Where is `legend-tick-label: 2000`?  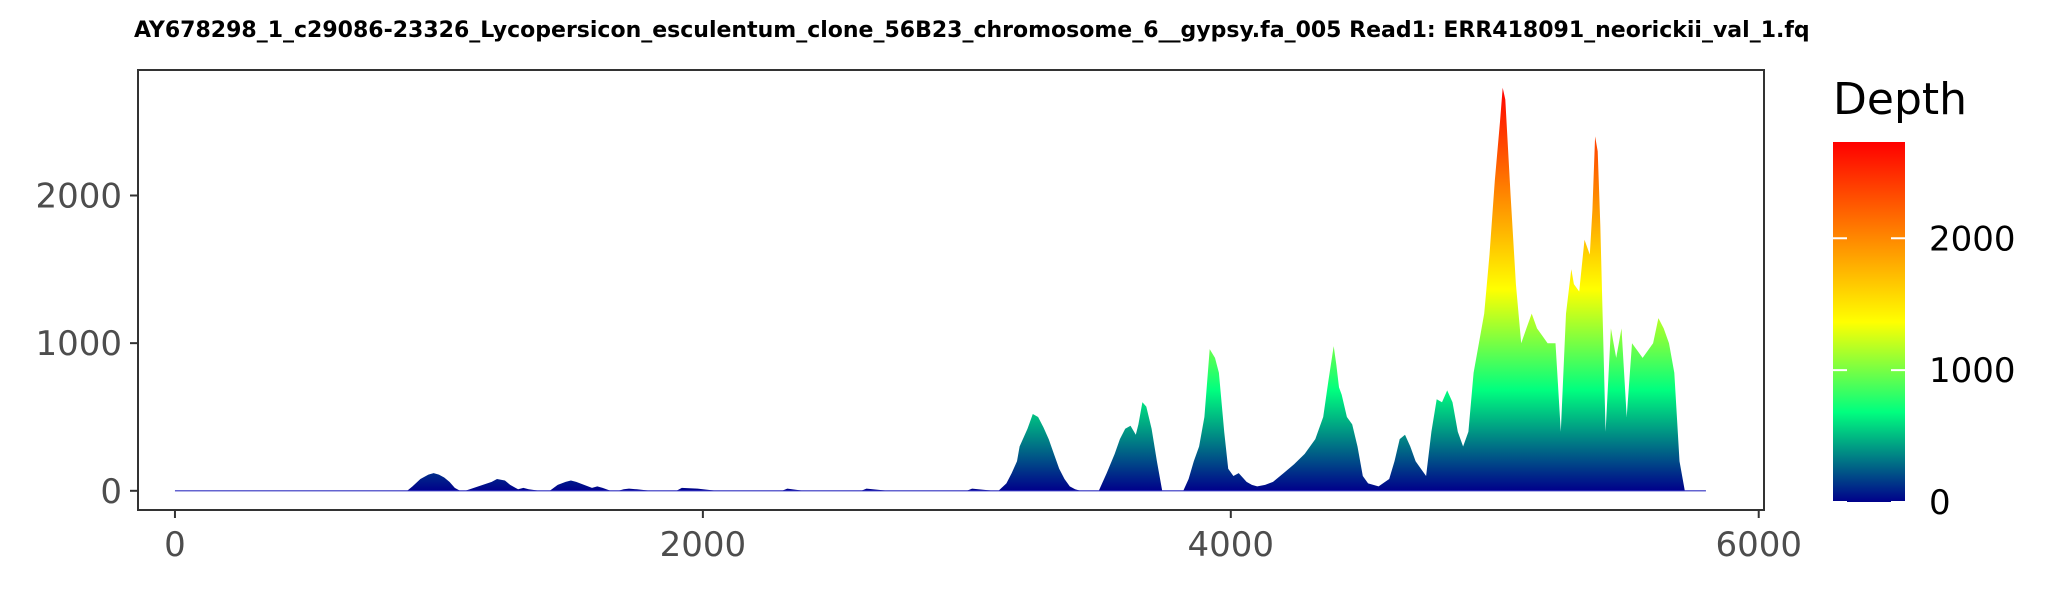
legend-tick-label: 2000 is located at coordinates (1972, 239).